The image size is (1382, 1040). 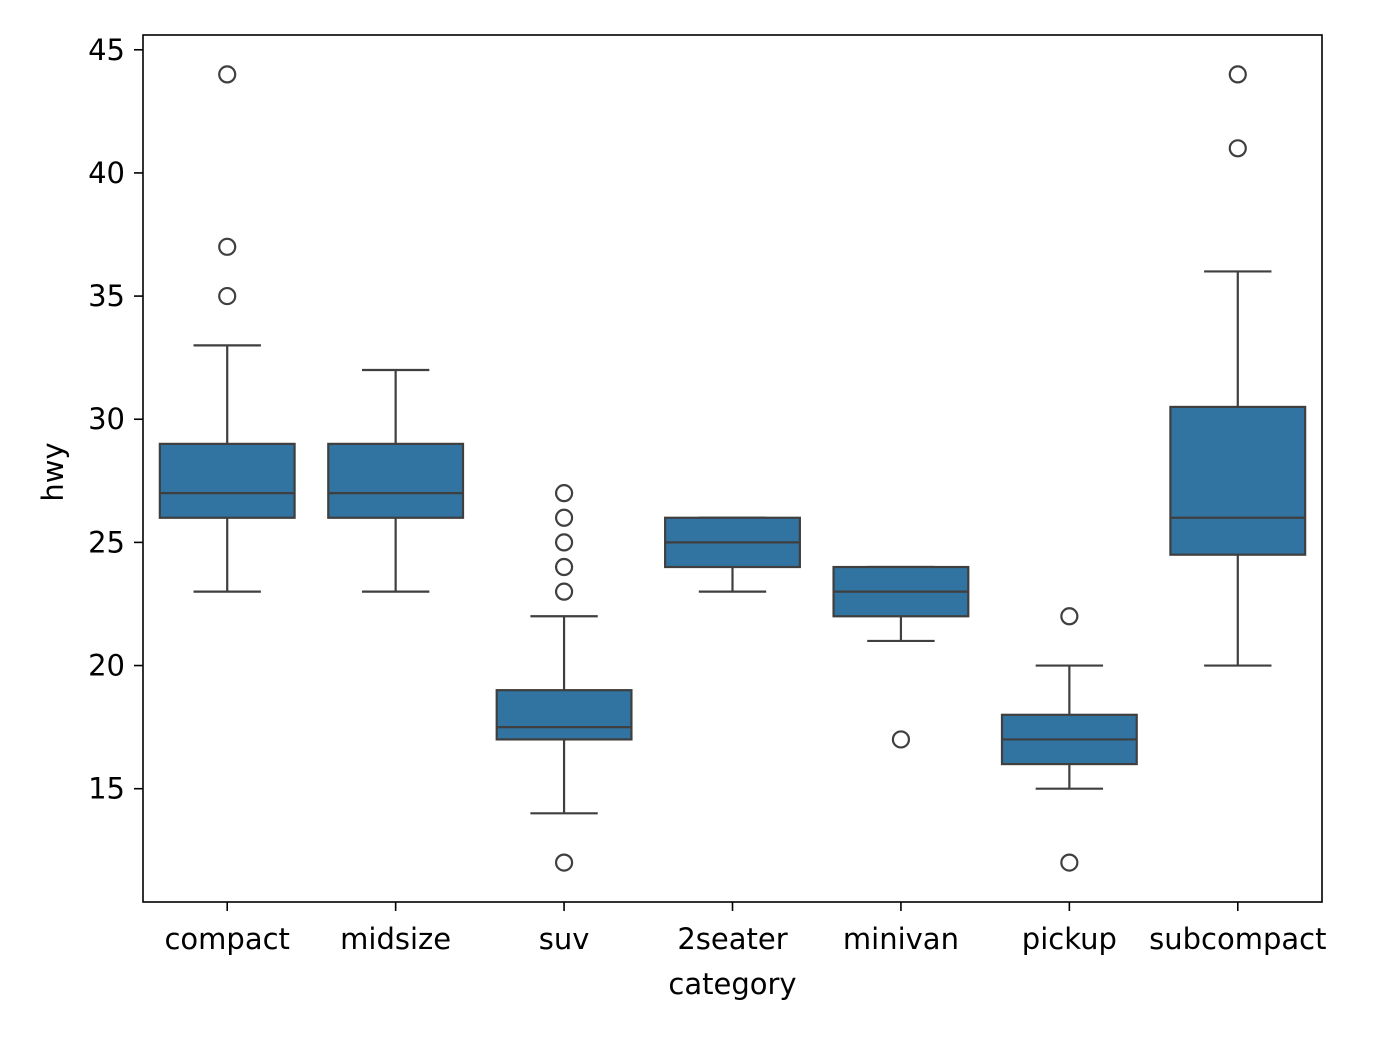 I want to click on y-tick-label: 40, so click(x=106, y=173).